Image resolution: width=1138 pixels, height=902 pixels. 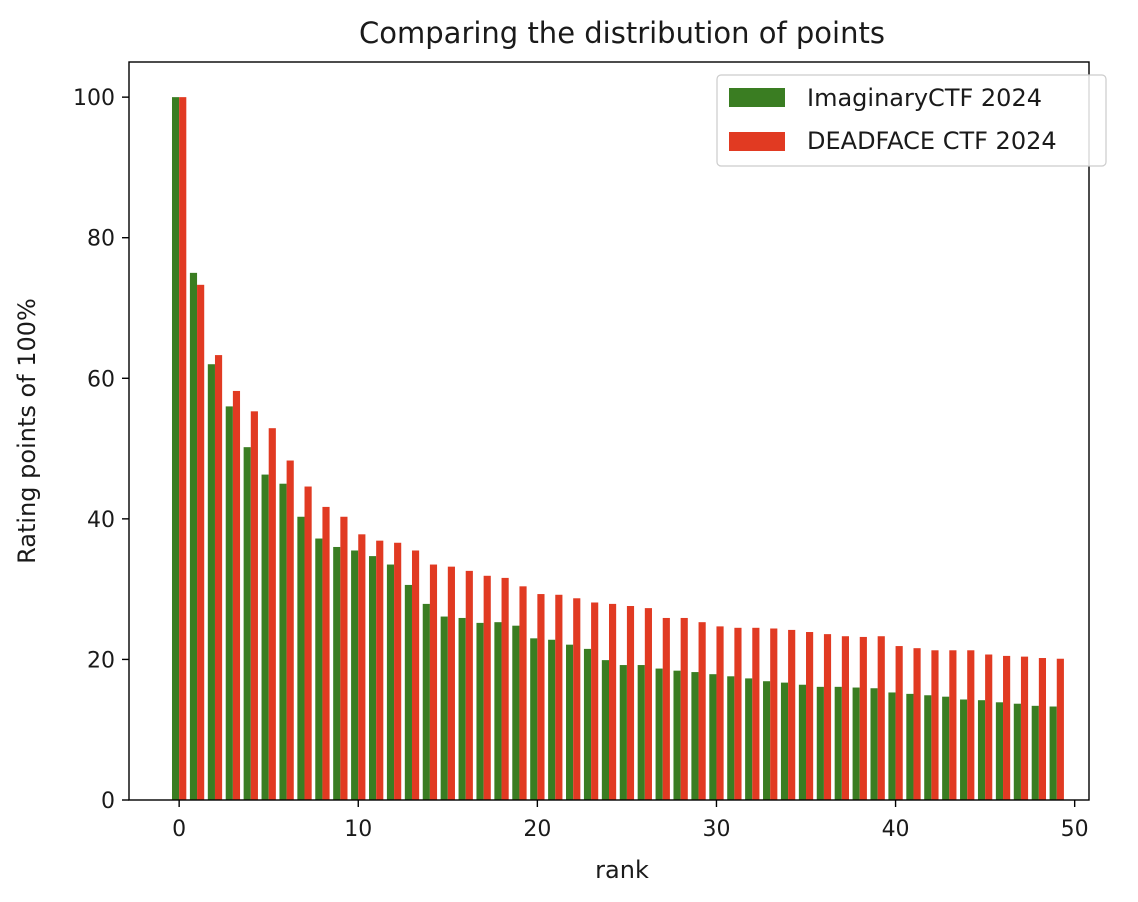 What do you see at coordinates (101, 379) in the screenshot?
I see `y-tick-label: 60` at bounding box center [101, 379].